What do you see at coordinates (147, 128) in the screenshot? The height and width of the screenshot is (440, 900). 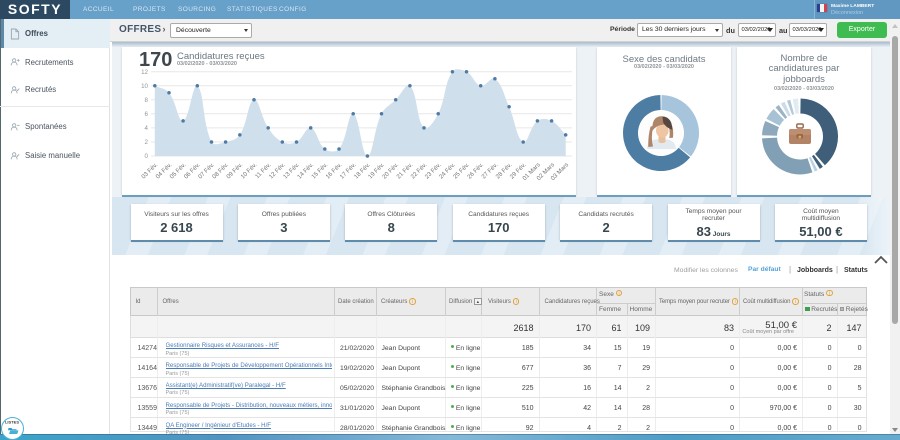 I see `svg-text: 4` at bounding box center [147, 128].